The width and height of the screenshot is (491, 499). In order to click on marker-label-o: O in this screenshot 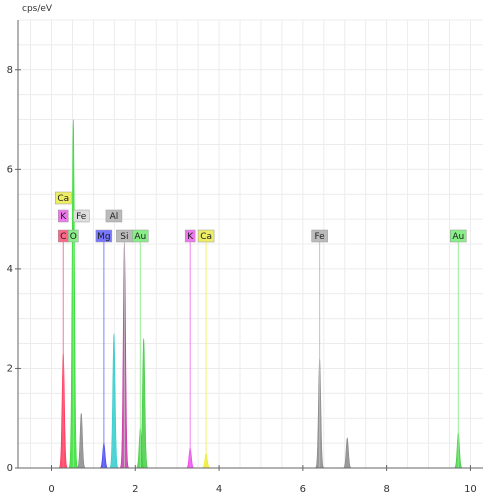, I will do `click(73, 237)`.